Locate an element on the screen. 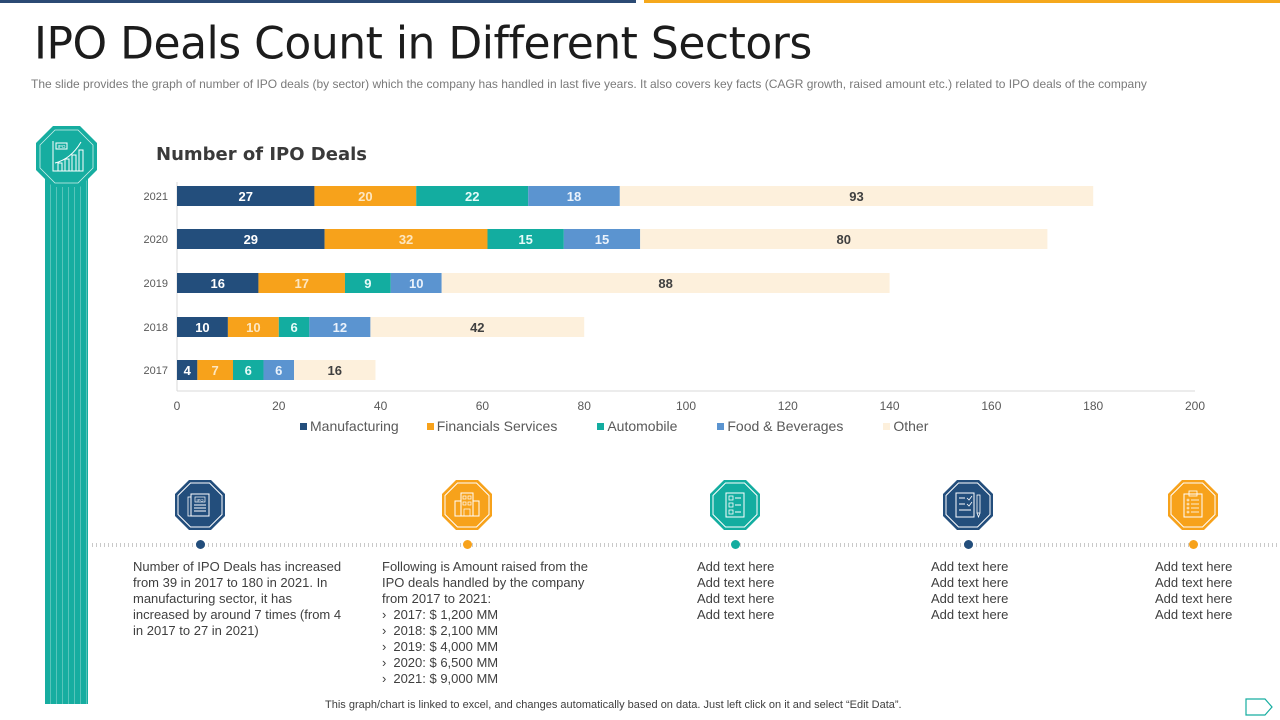 The width and height of the screenshot is (1280, 720). note-line: Number of IPO Deals has increased is located at coordinates (237, 566).